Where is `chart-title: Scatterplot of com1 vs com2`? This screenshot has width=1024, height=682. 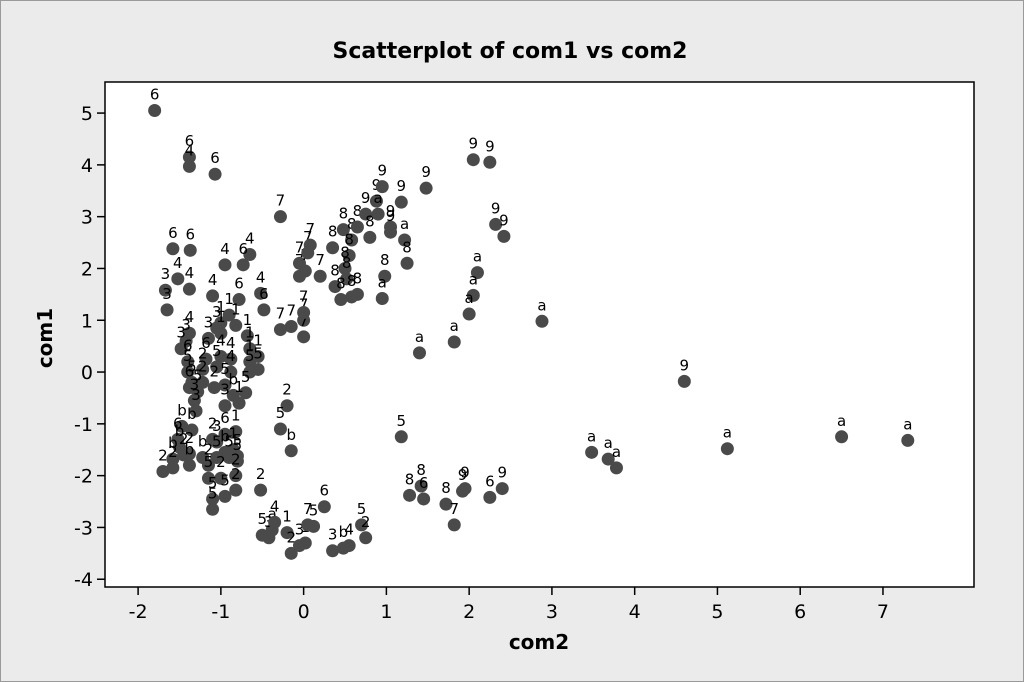
chart-title: Scatterplot of com1 vs com2 is located at coordinates (510, 51).